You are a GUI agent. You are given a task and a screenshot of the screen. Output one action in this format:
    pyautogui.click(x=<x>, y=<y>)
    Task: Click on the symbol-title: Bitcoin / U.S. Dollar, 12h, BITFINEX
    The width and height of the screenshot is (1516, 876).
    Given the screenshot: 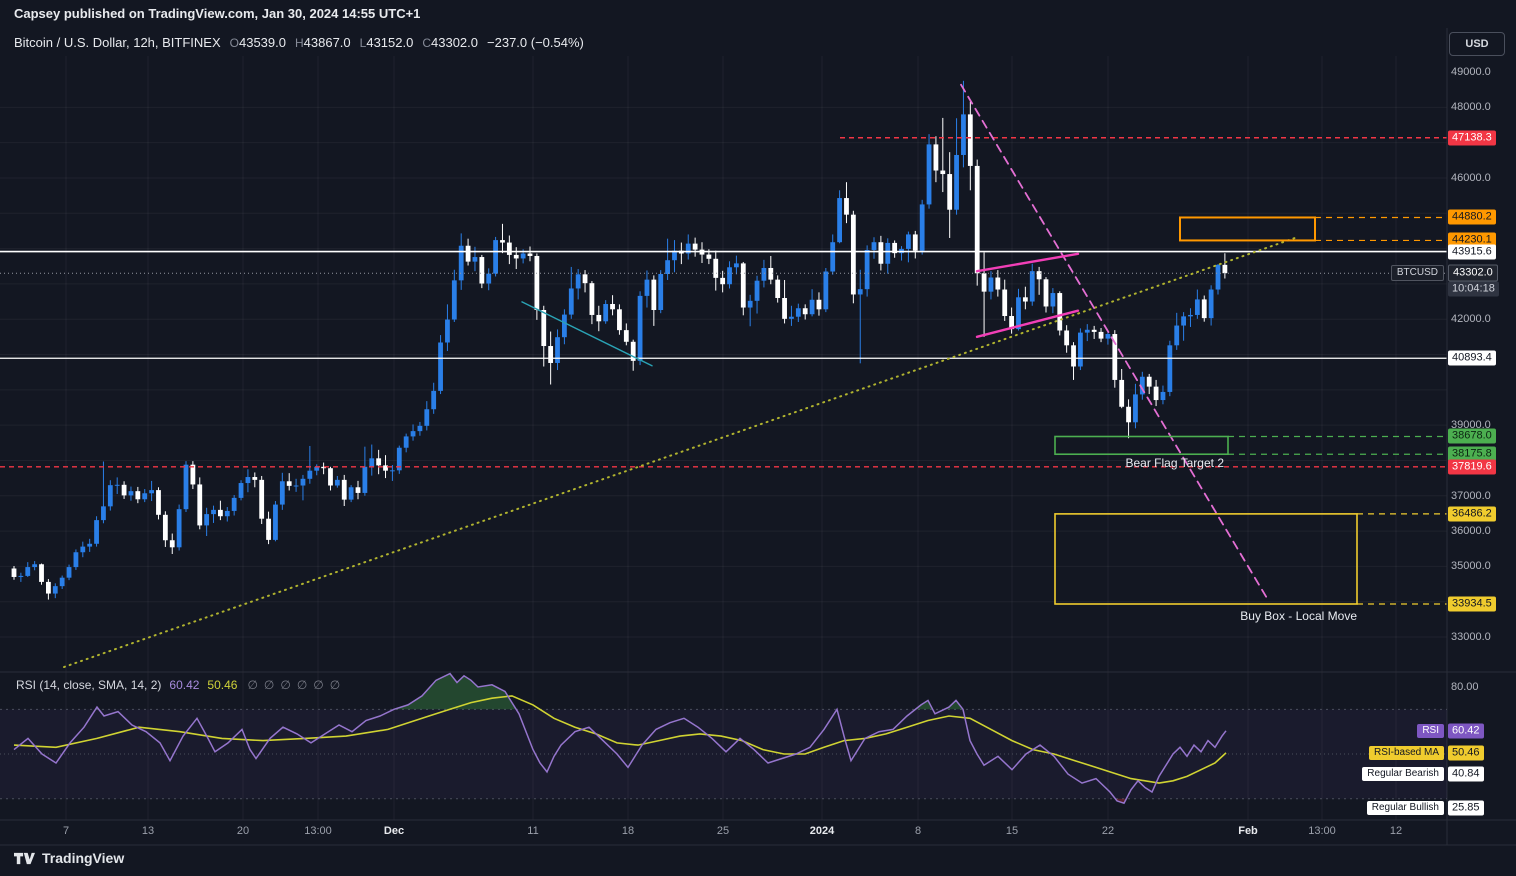 What is the action you would take?
    pyautogui.click(x=117, y=42)
    